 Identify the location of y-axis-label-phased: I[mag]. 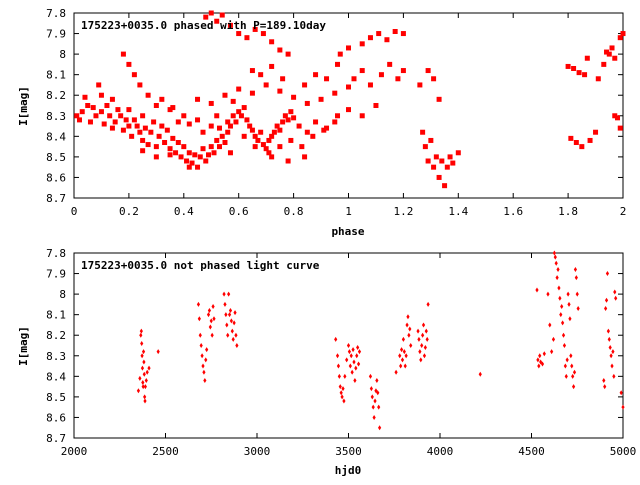
(23, 106).